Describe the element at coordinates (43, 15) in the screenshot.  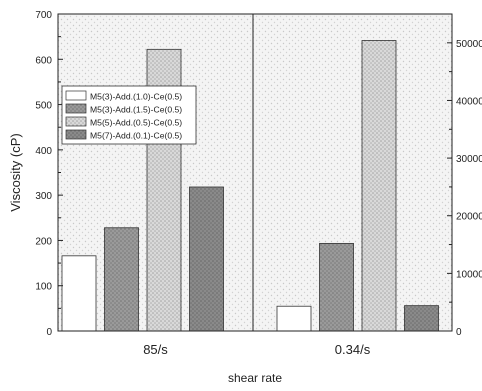
I see `left-tick-label: 700` at that location.